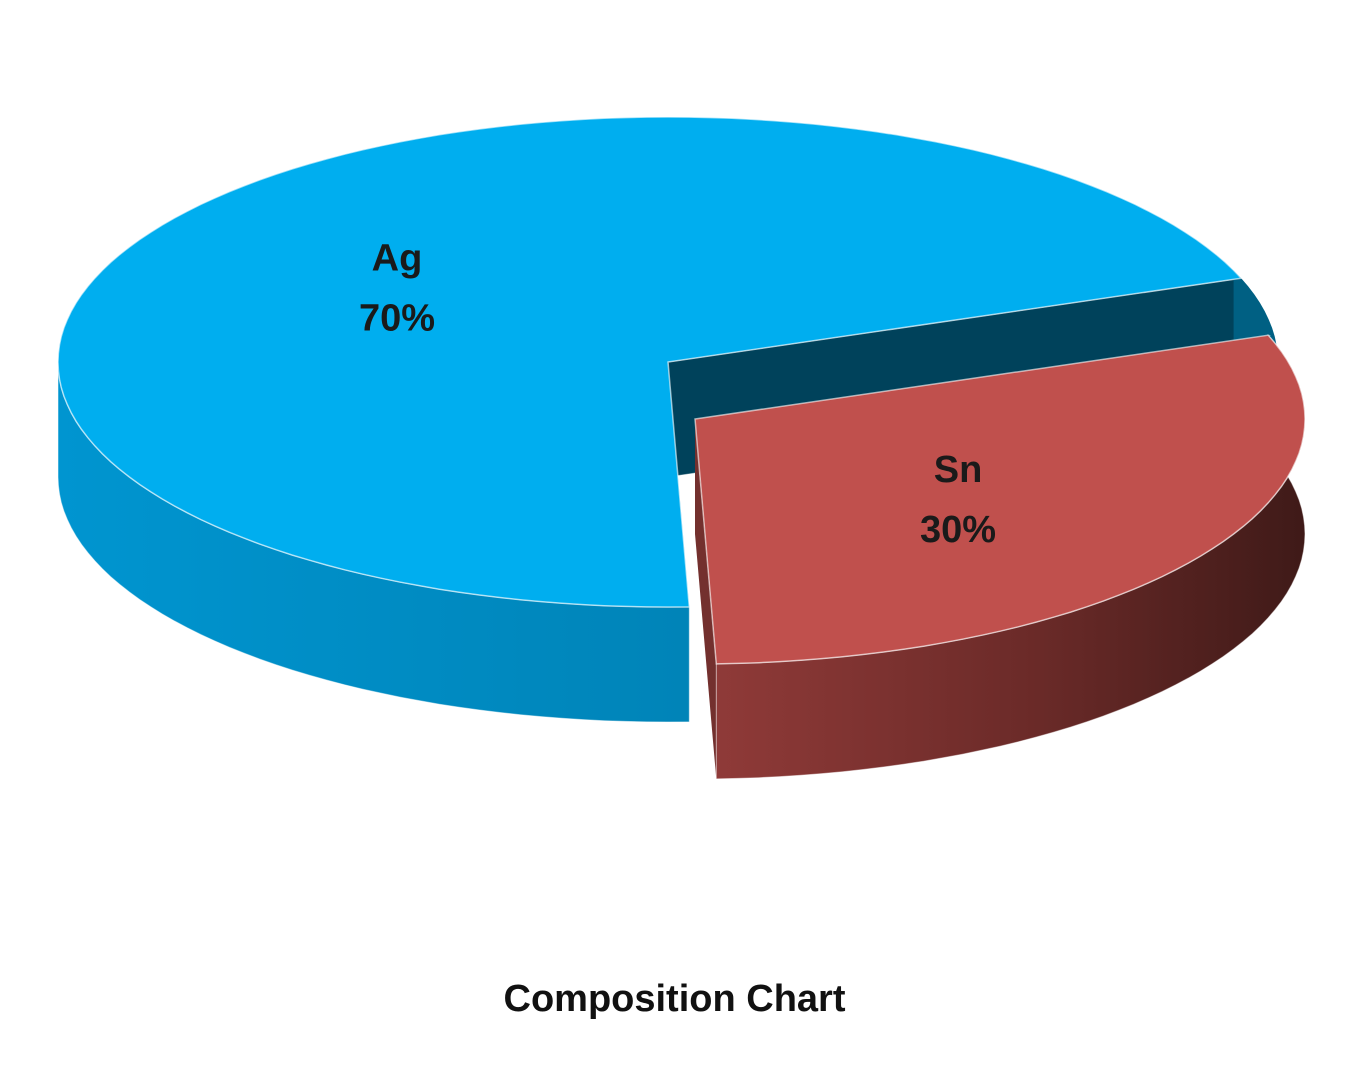  I want to click on sn-name-label: Sn, so click(958, 470).